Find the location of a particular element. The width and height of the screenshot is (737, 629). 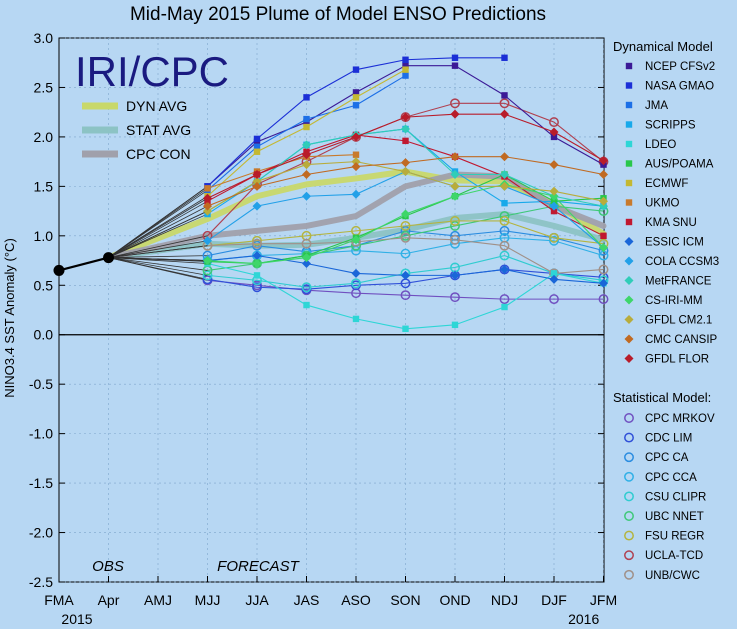

x-tick-label: FMA is located at coordinates (59, 600).